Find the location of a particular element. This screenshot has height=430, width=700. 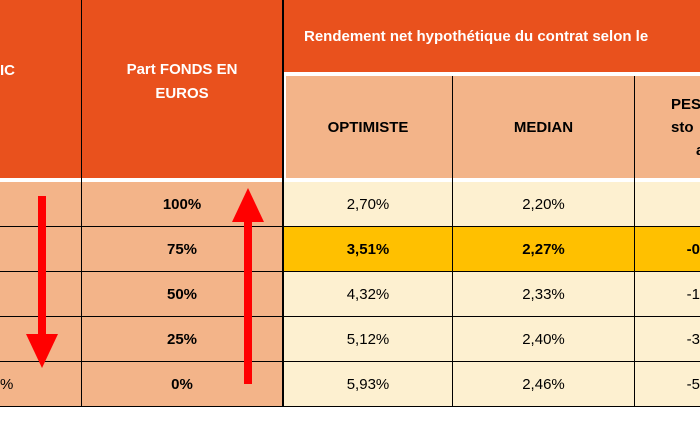

table-row-5-left: % is located at coordinates (41, 384).